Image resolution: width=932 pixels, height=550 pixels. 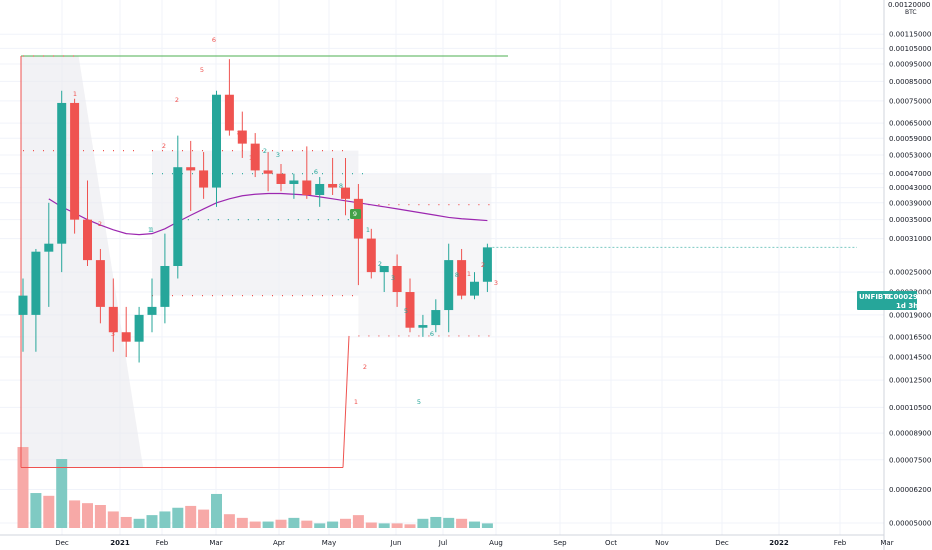 What do you see at coordinates (907, 306) in the screenshot?
I see `bar-countdown: 1d 3h` at bounding box center [907, 306].